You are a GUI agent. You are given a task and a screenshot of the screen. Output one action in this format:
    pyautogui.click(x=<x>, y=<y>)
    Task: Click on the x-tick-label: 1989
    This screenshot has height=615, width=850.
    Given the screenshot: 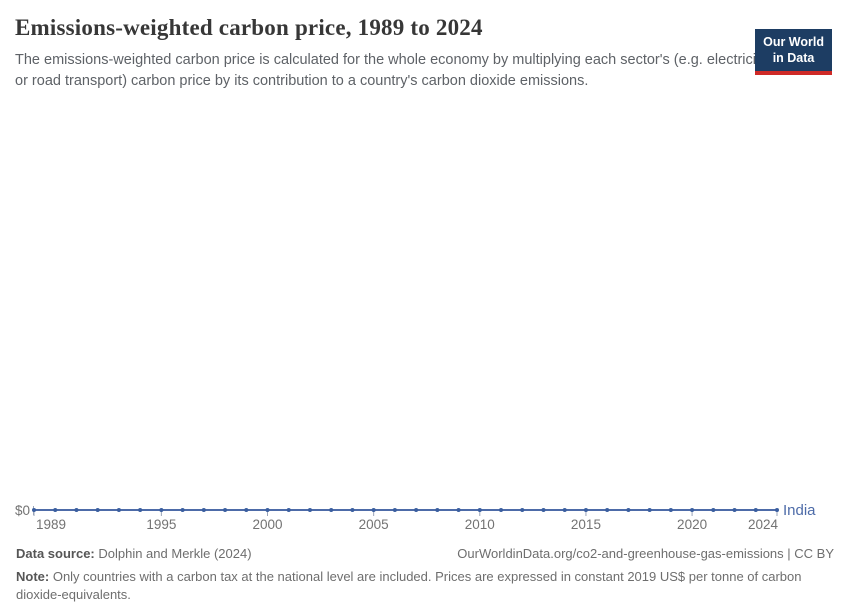 What is the action you would take?
    pyautogui.click(x=51, y=524)
    